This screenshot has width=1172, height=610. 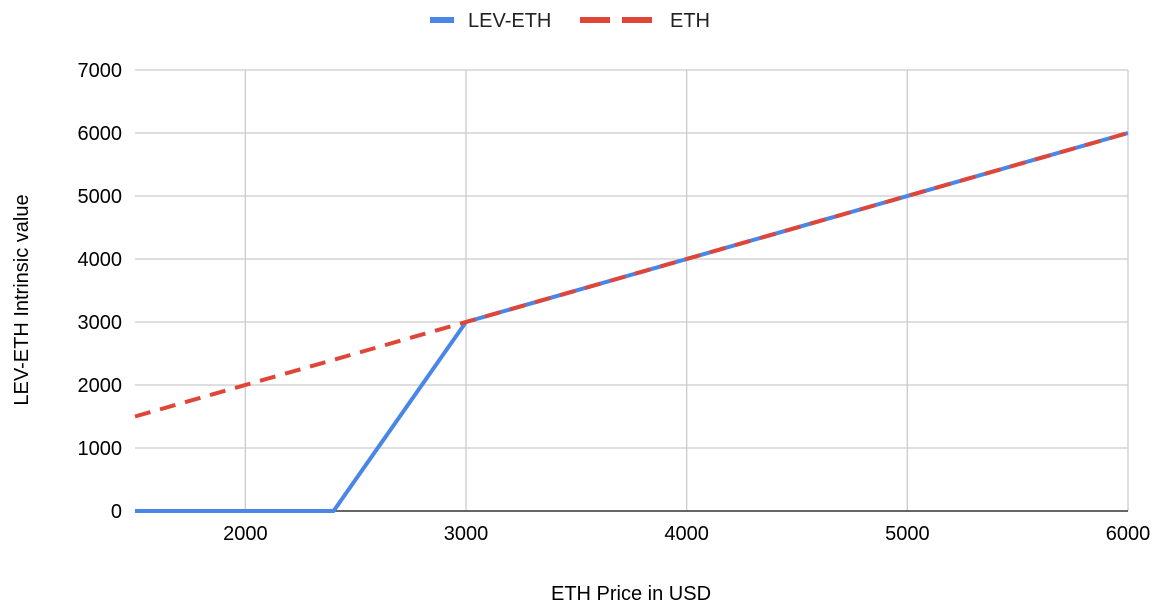 I want to click on y-tick-label-1: 1000, so click(x=100, y=449).